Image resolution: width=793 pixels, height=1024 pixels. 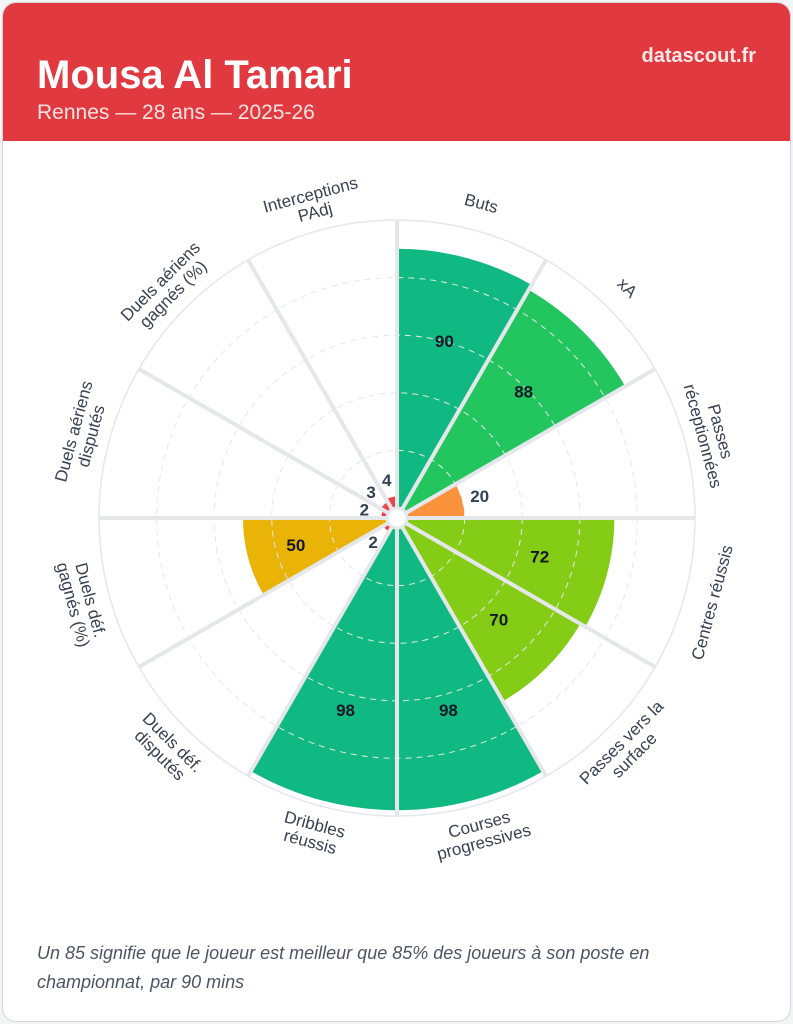 What do you see at coordinates (479, 496) in the screenshot?
I see `value-label: 20` at bounding box center [479, 496].